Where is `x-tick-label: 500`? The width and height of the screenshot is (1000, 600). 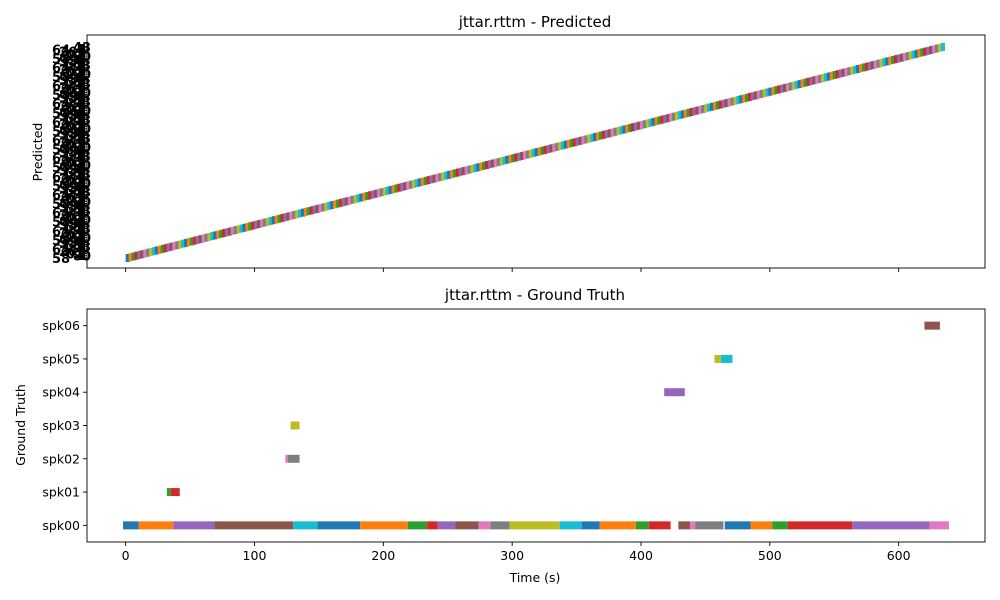
x-tick-label: 500 is located at coordinates (770, 555).